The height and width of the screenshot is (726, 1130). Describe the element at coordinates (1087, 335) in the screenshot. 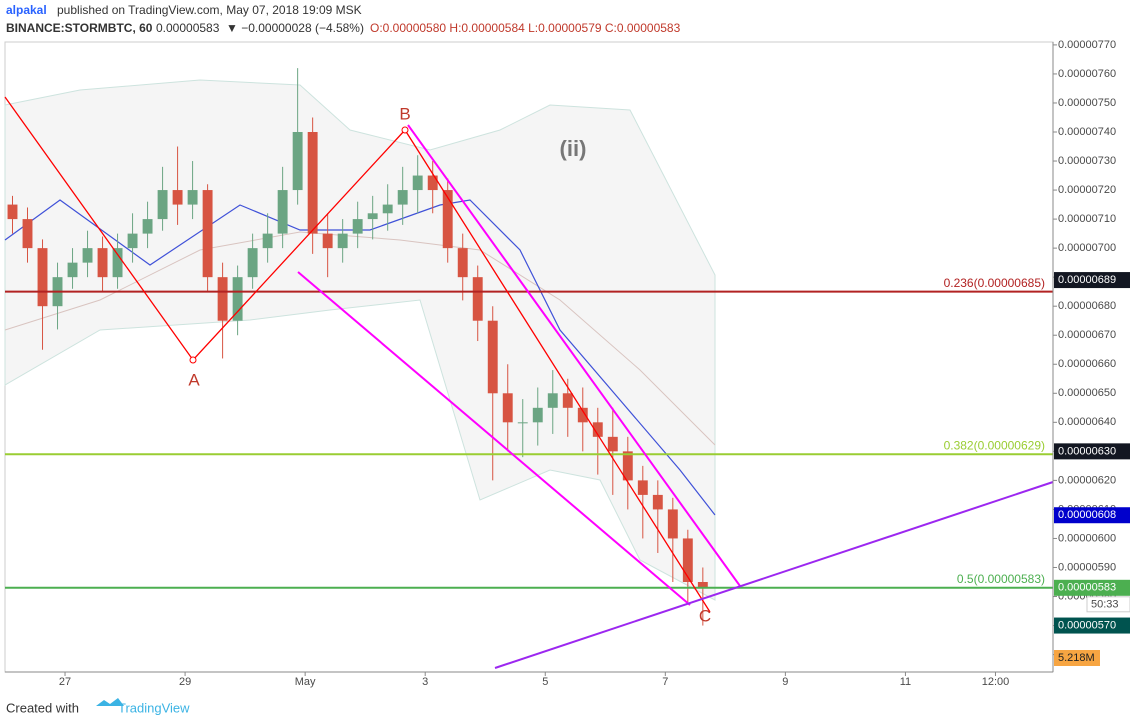

I see `y-tick-label: 0.00000670` at that location.